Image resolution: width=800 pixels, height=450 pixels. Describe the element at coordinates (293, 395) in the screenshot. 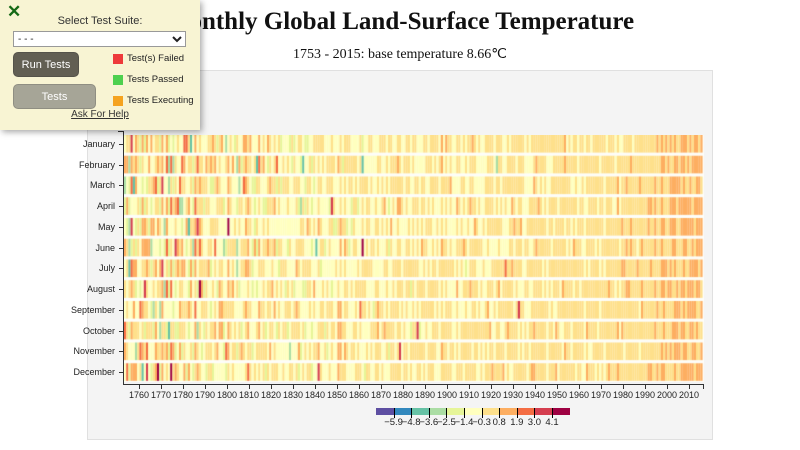

I see `x-tick-label: 1830` at that location.